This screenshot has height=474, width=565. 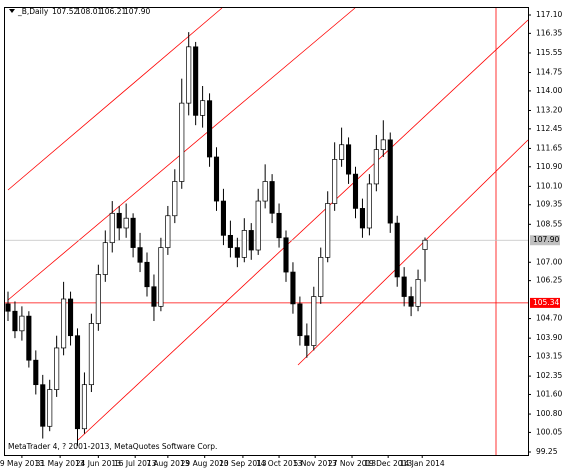 I want to click on y-tick-label: 100.05, so click(x=549, y=431).